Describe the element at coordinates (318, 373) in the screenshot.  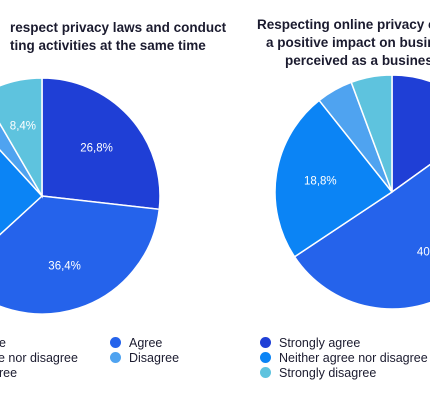
I see `right-legend-item-strongly-disagree: Strongly disagree` at that location.